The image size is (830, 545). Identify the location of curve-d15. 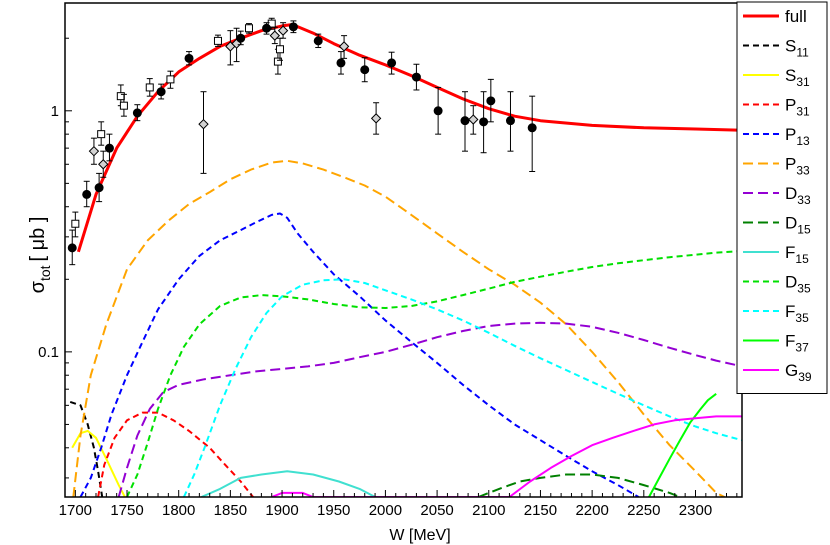
(579, 485).